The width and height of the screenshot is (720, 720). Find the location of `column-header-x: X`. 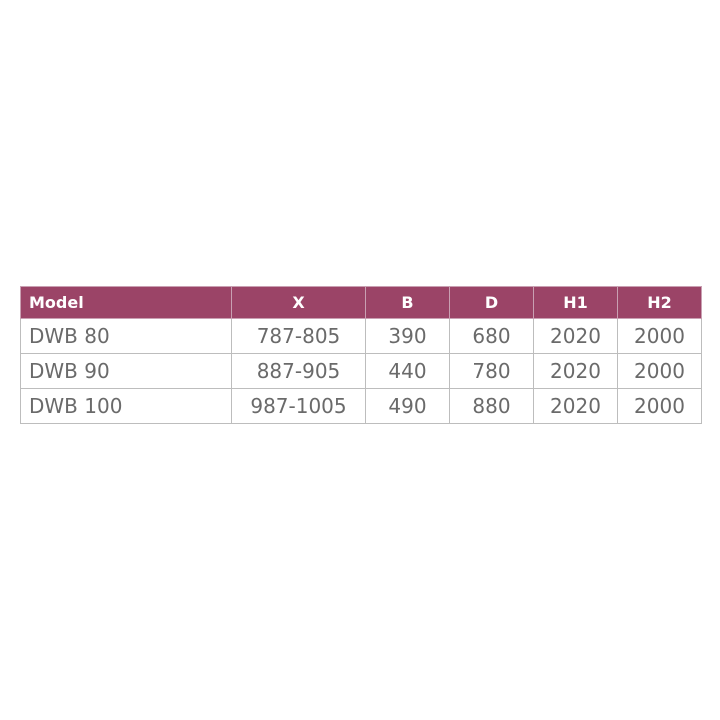

column-header-x: X is located at coordinates (298, 302).